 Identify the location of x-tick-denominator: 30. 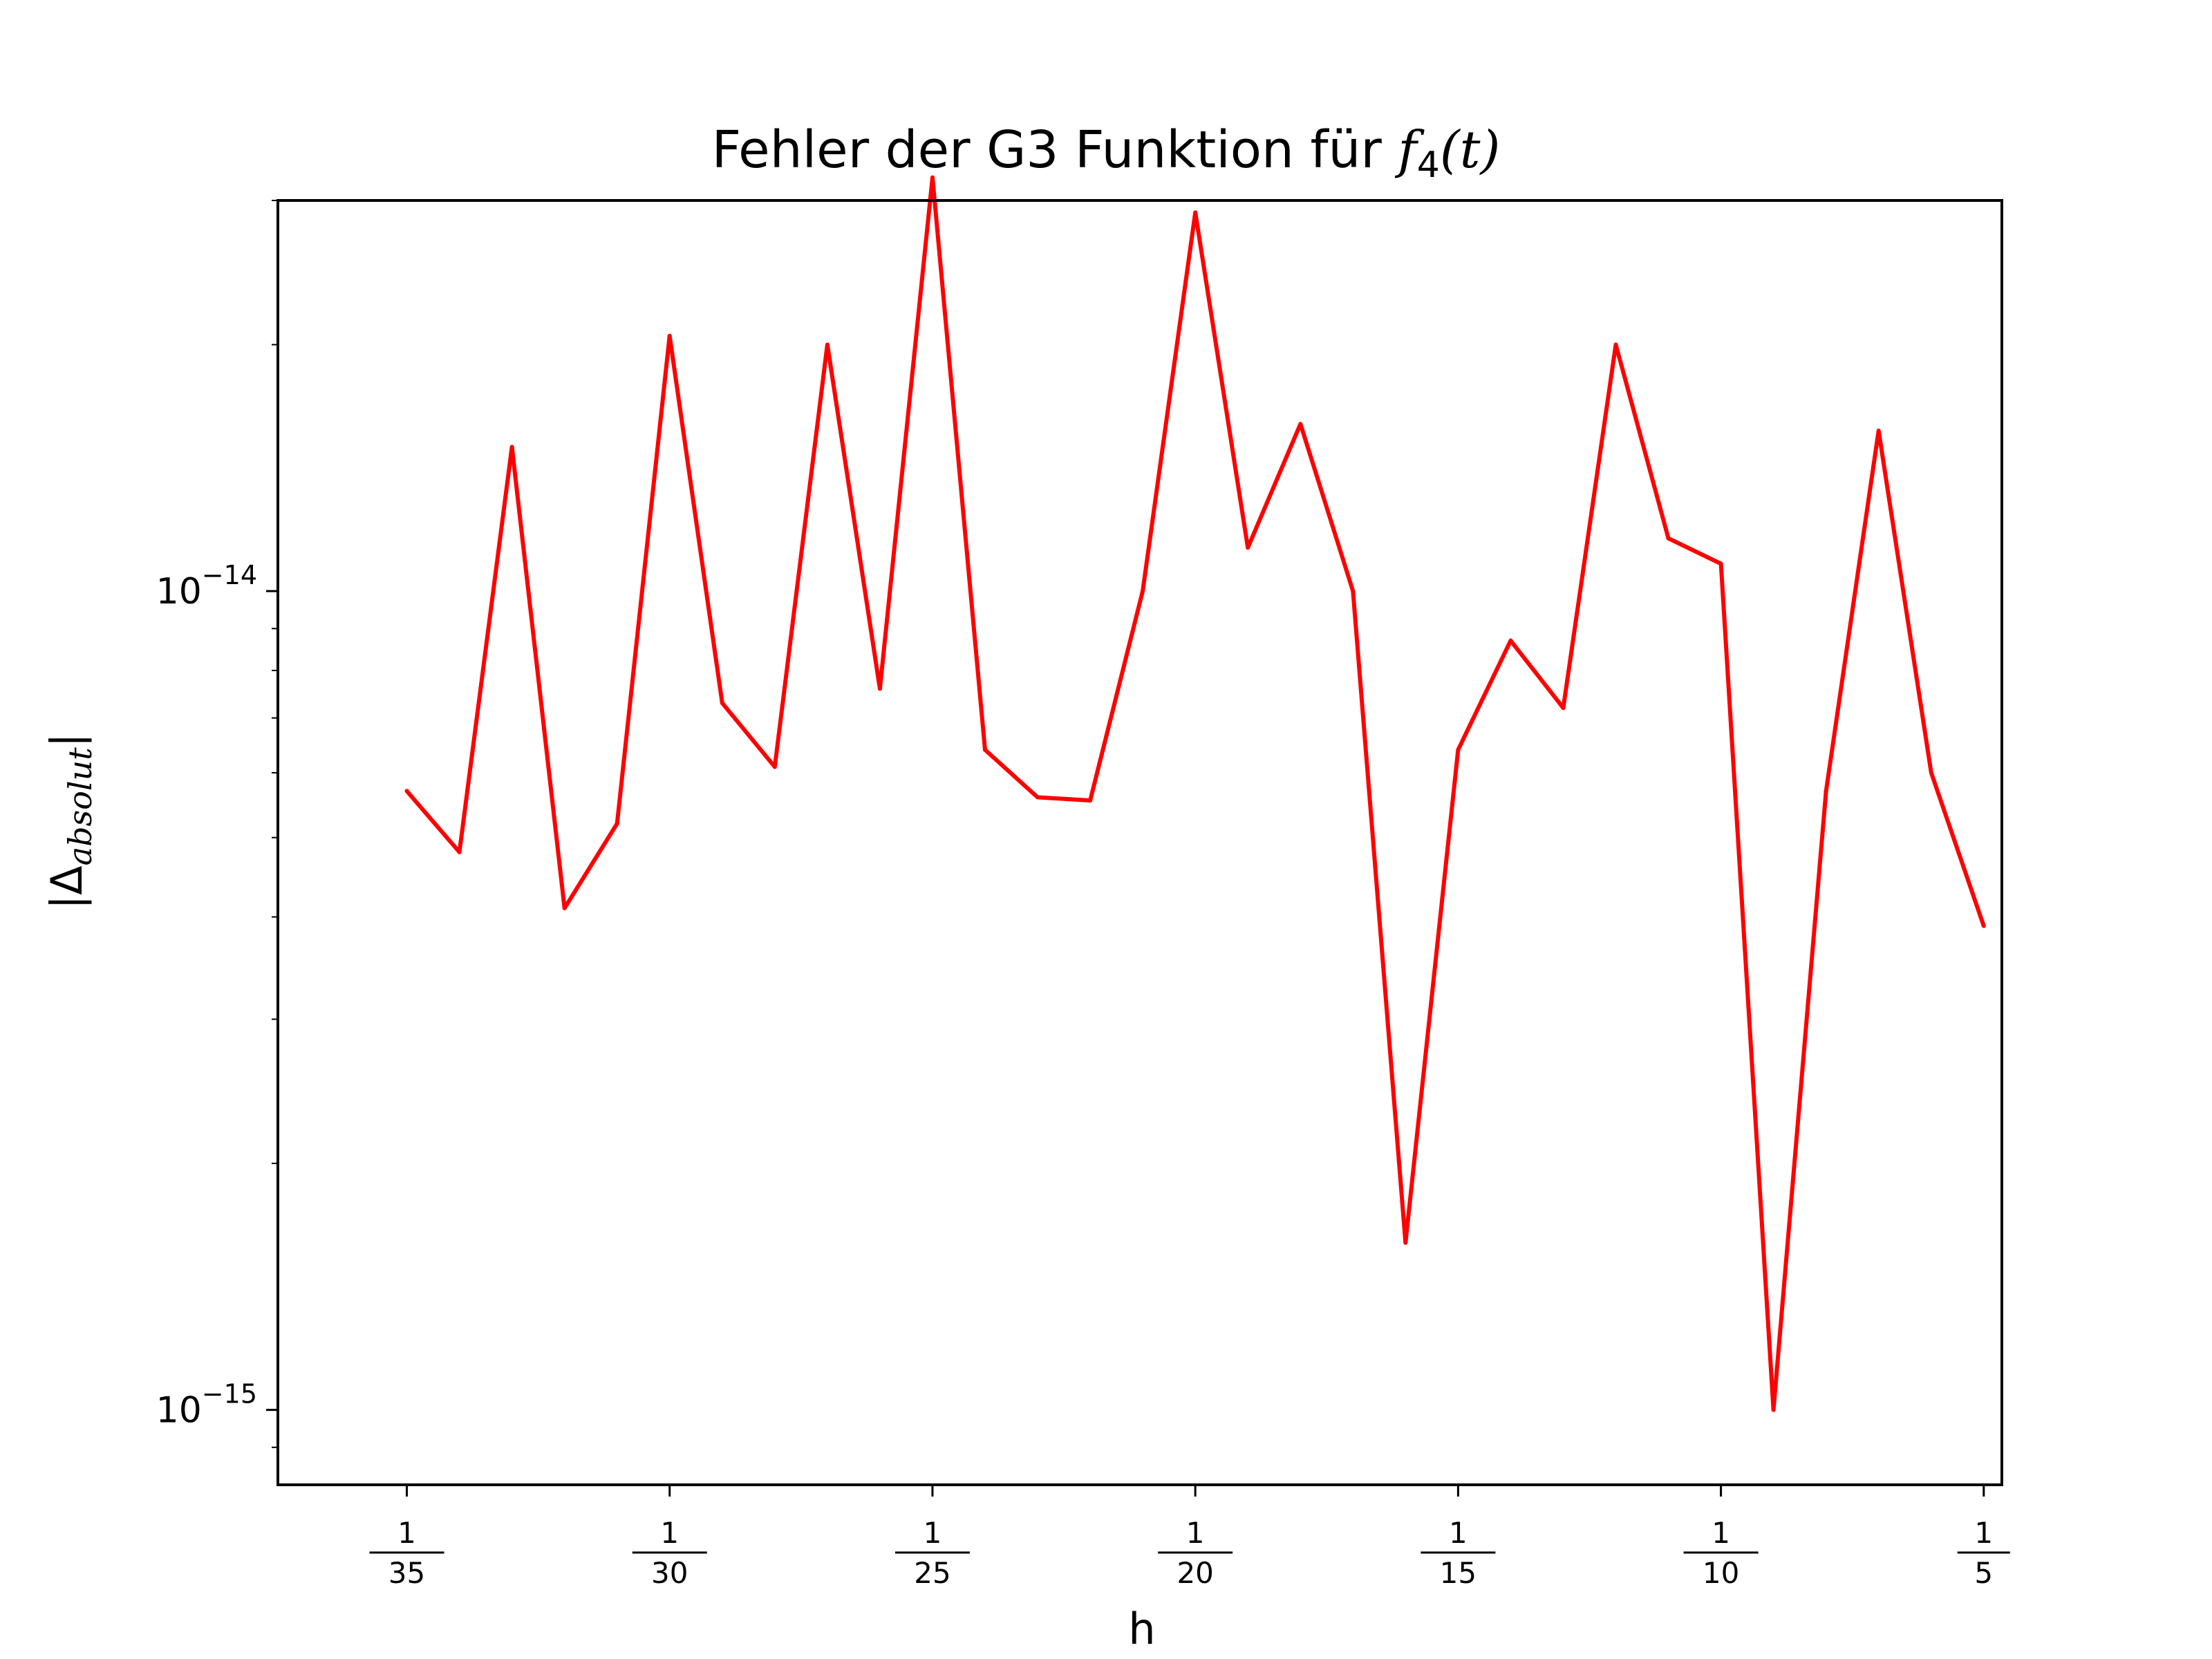
(670, 1573).